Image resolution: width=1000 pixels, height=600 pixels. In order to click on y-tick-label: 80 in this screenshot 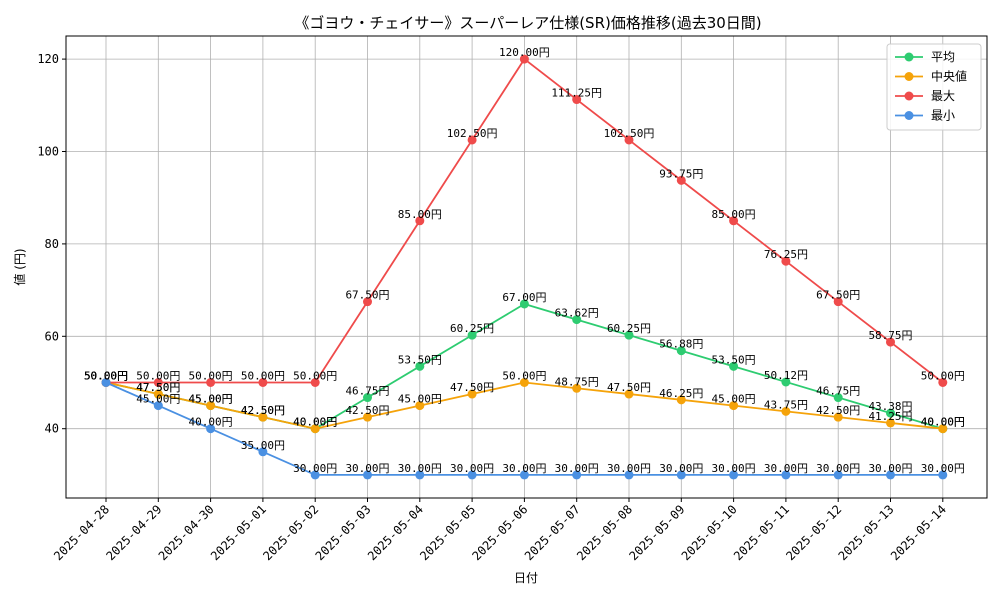, I will do `click(52, 244)`.